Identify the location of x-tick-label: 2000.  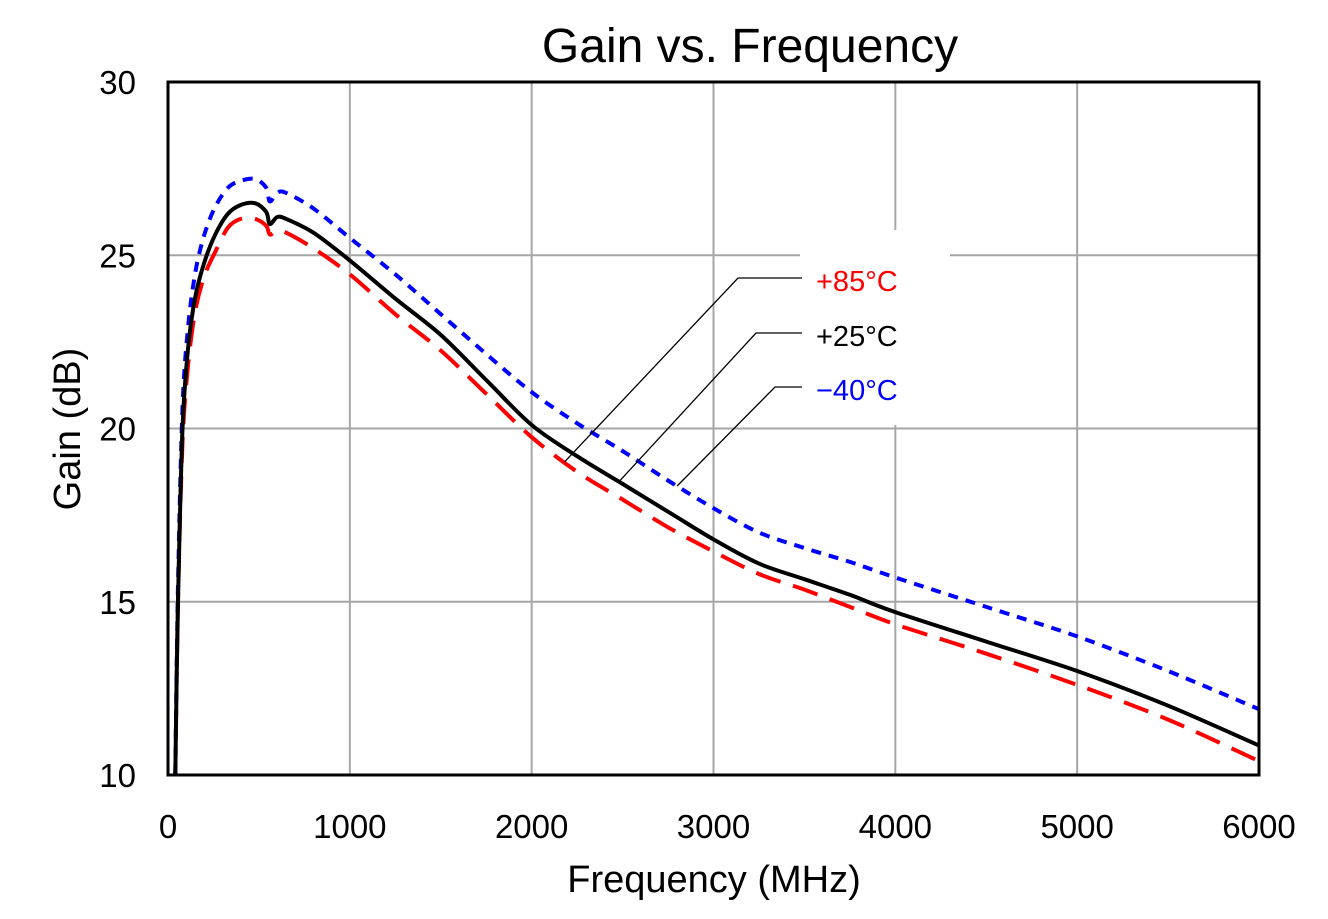
(531, 826).